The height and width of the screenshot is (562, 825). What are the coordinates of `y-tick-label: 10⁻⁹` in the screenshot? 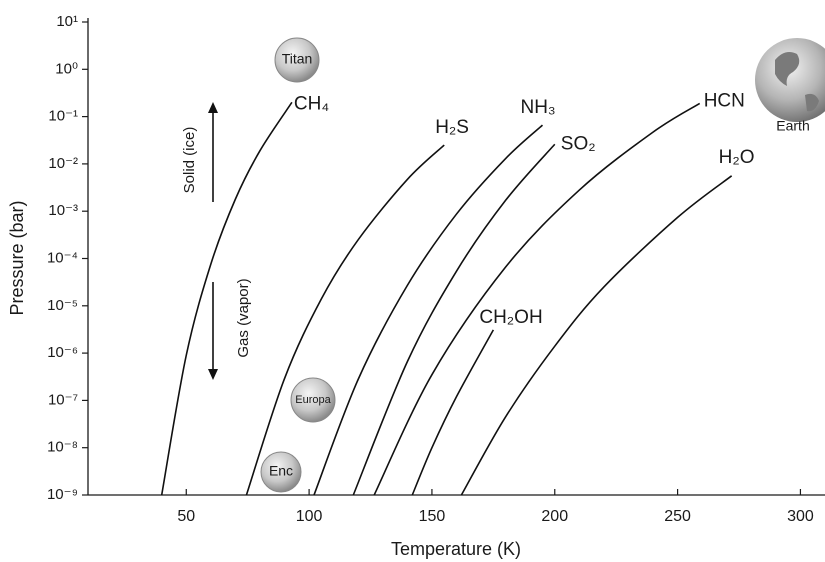 It's located at (62, 494).